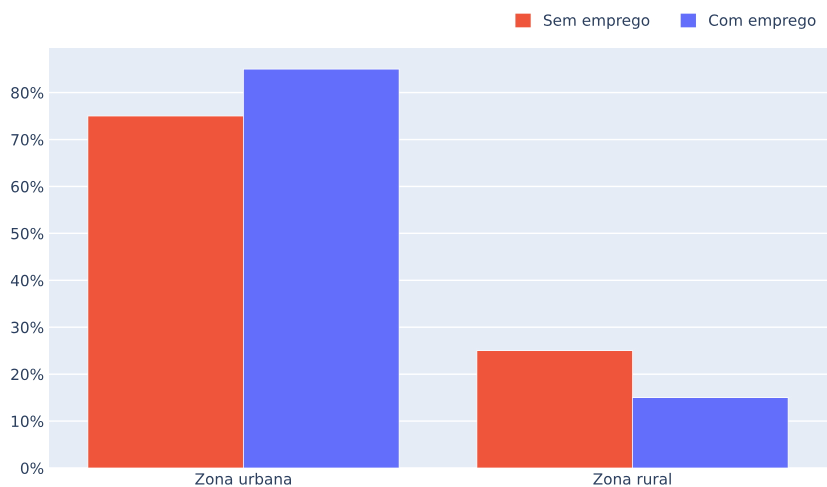 Image resolution: width=827 pixels, height=487 pixels. What do you see at coordinates (243, 478) in the screenshot?
I see `x-tick-label: Zona urbana` at bounding box center [243, 478].